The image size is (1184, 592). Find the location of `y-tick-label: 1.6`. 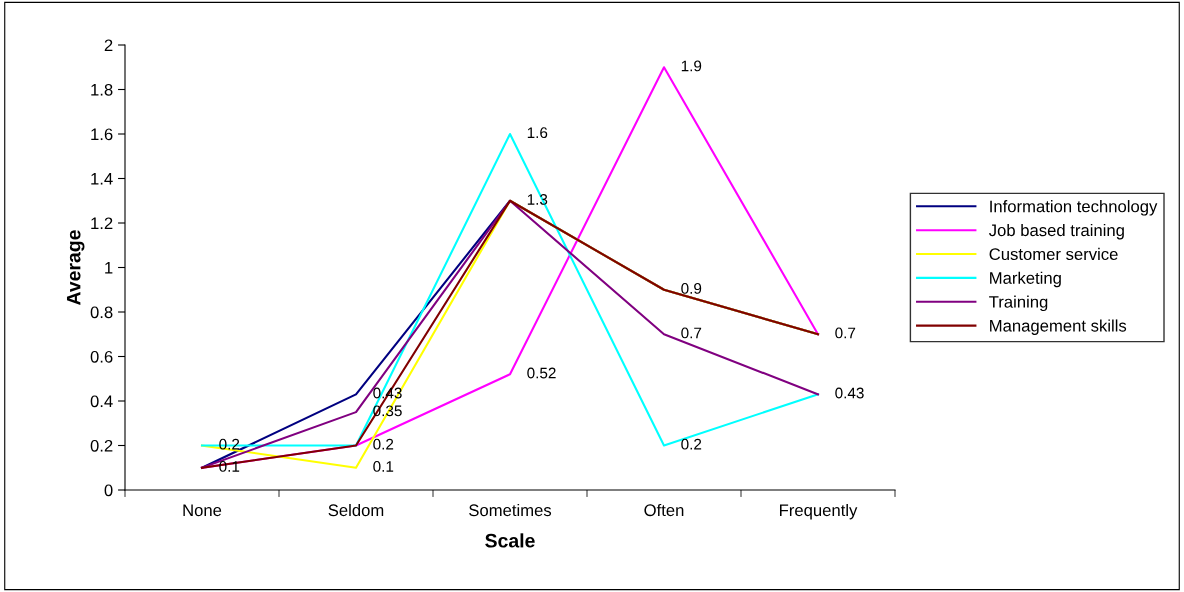

y-tick-label: 1.6 is located at coordinates (102, 134).